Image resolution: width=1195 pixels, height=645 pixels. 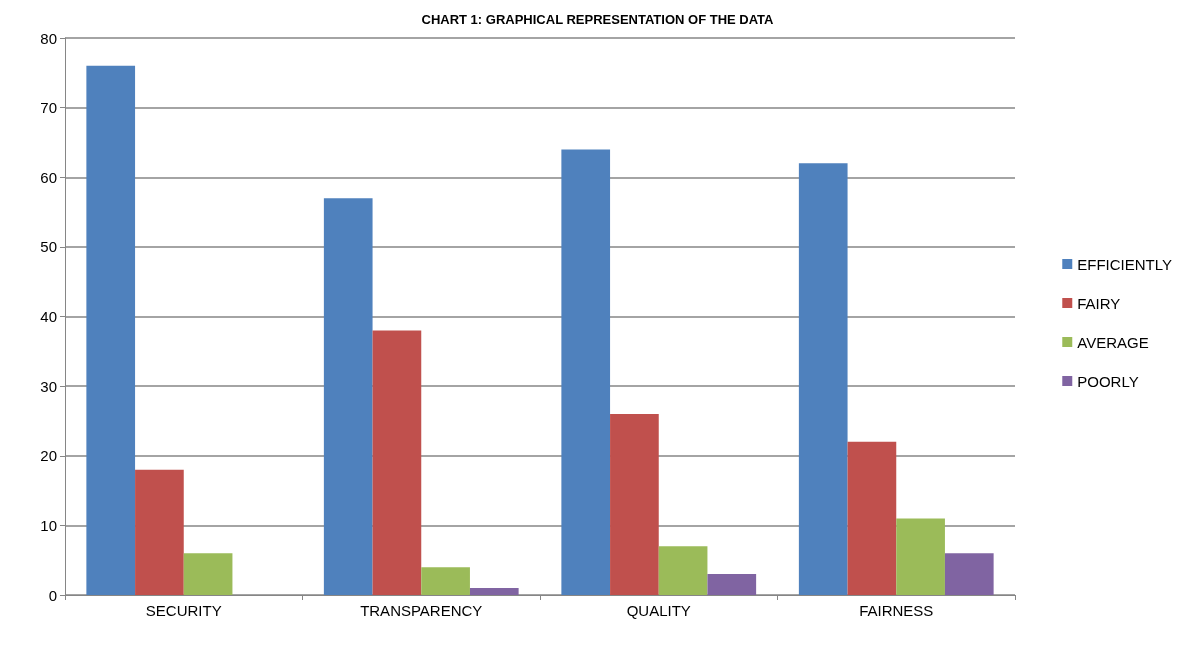 I want to click on y-tick-label: 80, so click(x=48, y=38).